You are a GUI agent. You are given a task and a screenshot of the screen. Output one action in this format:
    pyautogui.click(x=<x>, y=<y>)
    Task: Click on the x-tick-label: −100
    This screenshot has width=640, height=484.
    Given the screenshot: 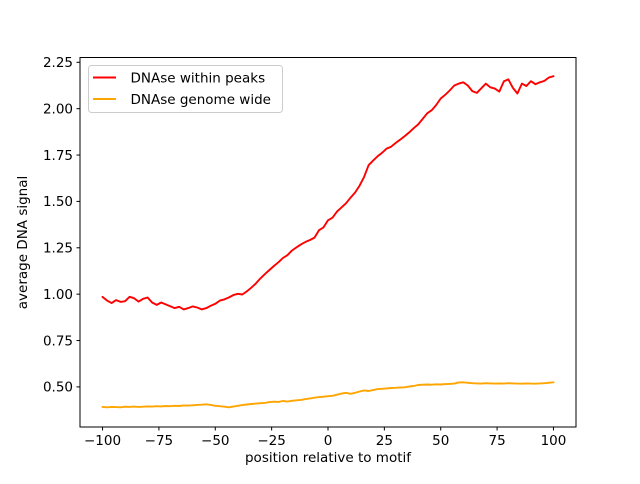 What is the action you would take?
    pyautogui.click(x=102, y=441)
    